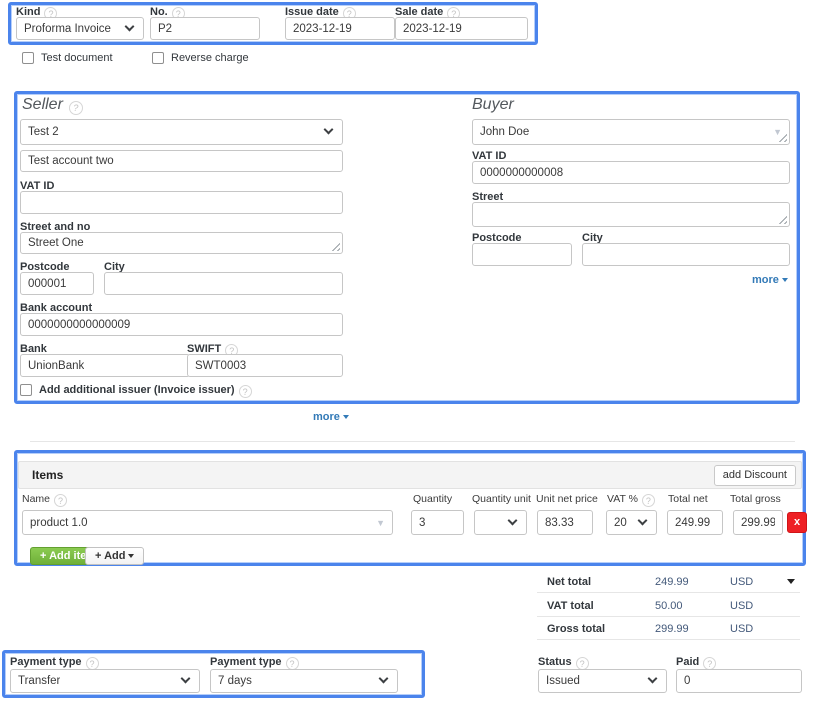 The width and height of the screenshot is (825, 701). I want to click on net-total-label: Net total, so click(569, 581).